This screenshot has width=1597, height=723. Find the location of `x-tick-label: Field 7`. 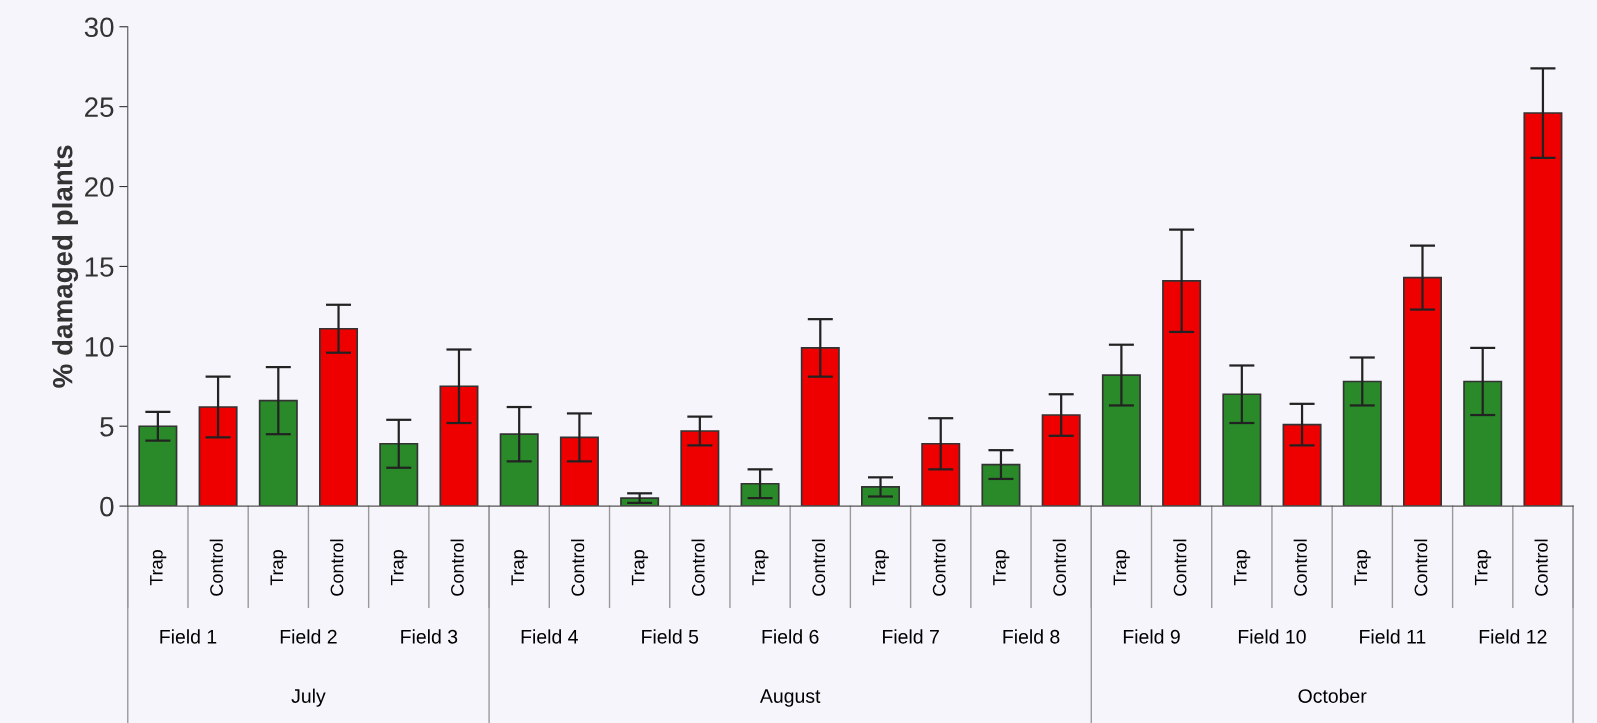

x-tick-label: Field 7 is located at coordinates (911, 636).